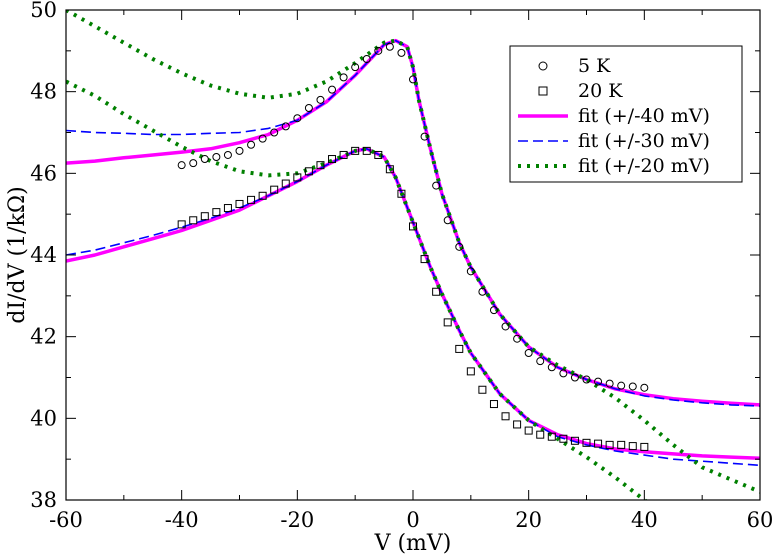 The image size is (777, 557). I want to click on x-tick-label: 40, so click(644, 520).